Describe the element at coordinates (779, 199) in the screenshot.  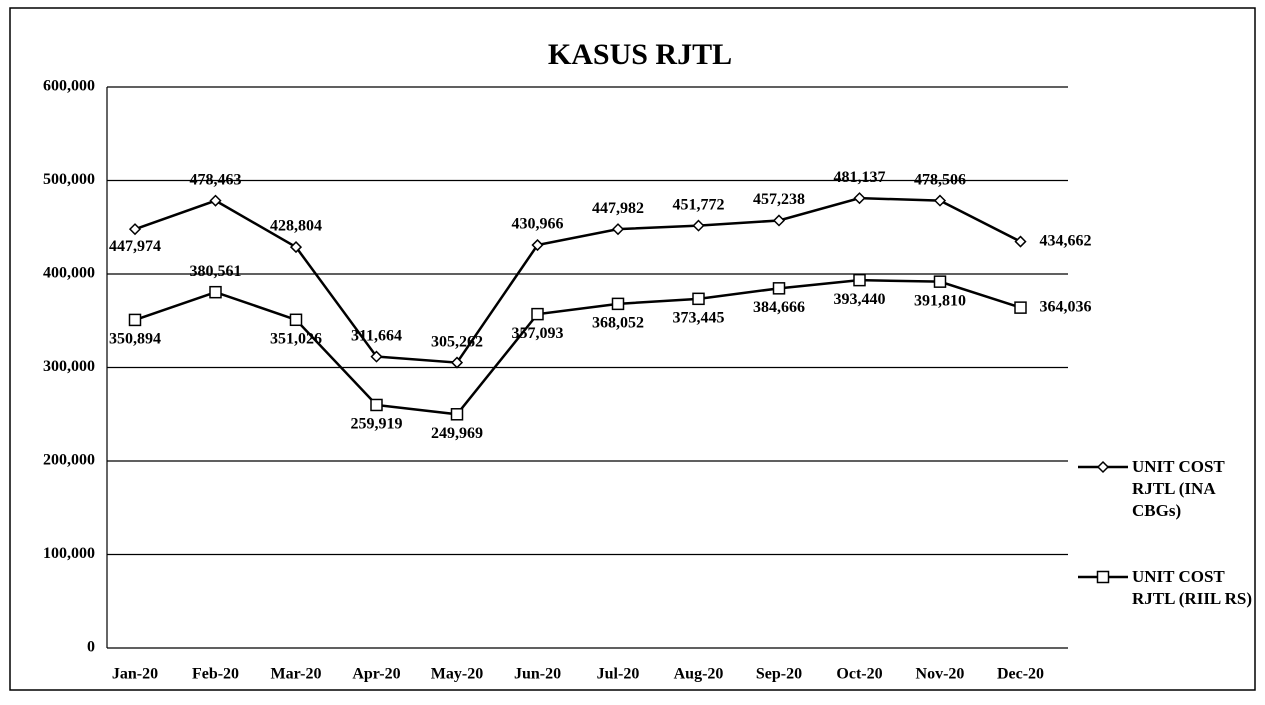
I see `data-label: 457,238` at that location.